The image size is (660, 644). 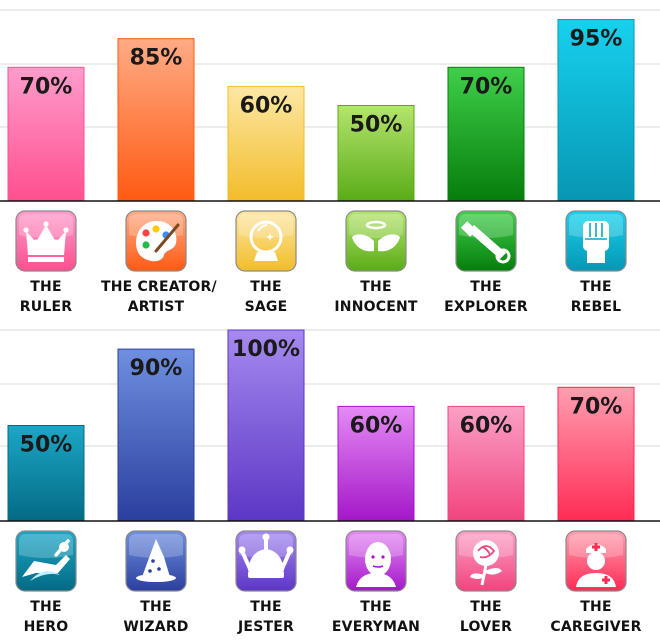 What do you see at coordinates (376, 561) in the screenshot?
I see `everyman-face-icon` at bounding box center [376, 561].